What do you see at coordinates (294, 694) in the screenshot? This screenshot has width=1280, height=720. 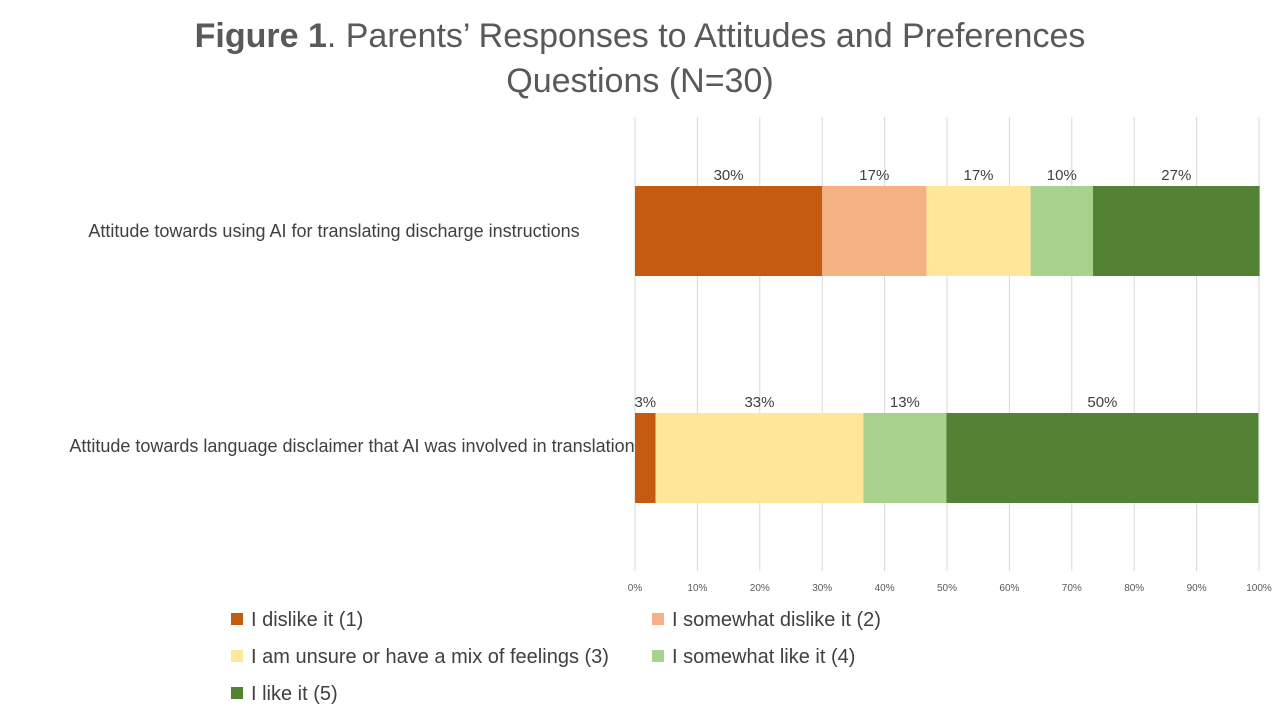 I see `legend-label-4: I like it (5)` at bounding box center [294, 694].